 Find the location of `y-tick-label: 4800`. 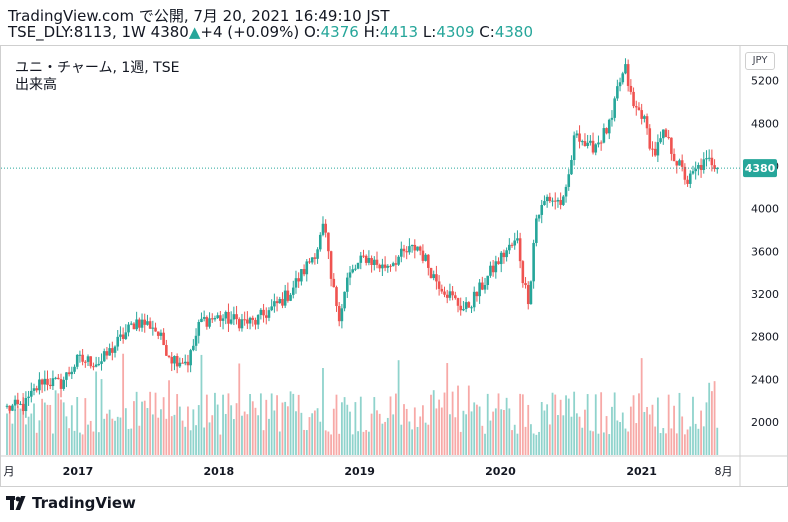

y-tick-label: 4800 is located at coordinates (765, 123).